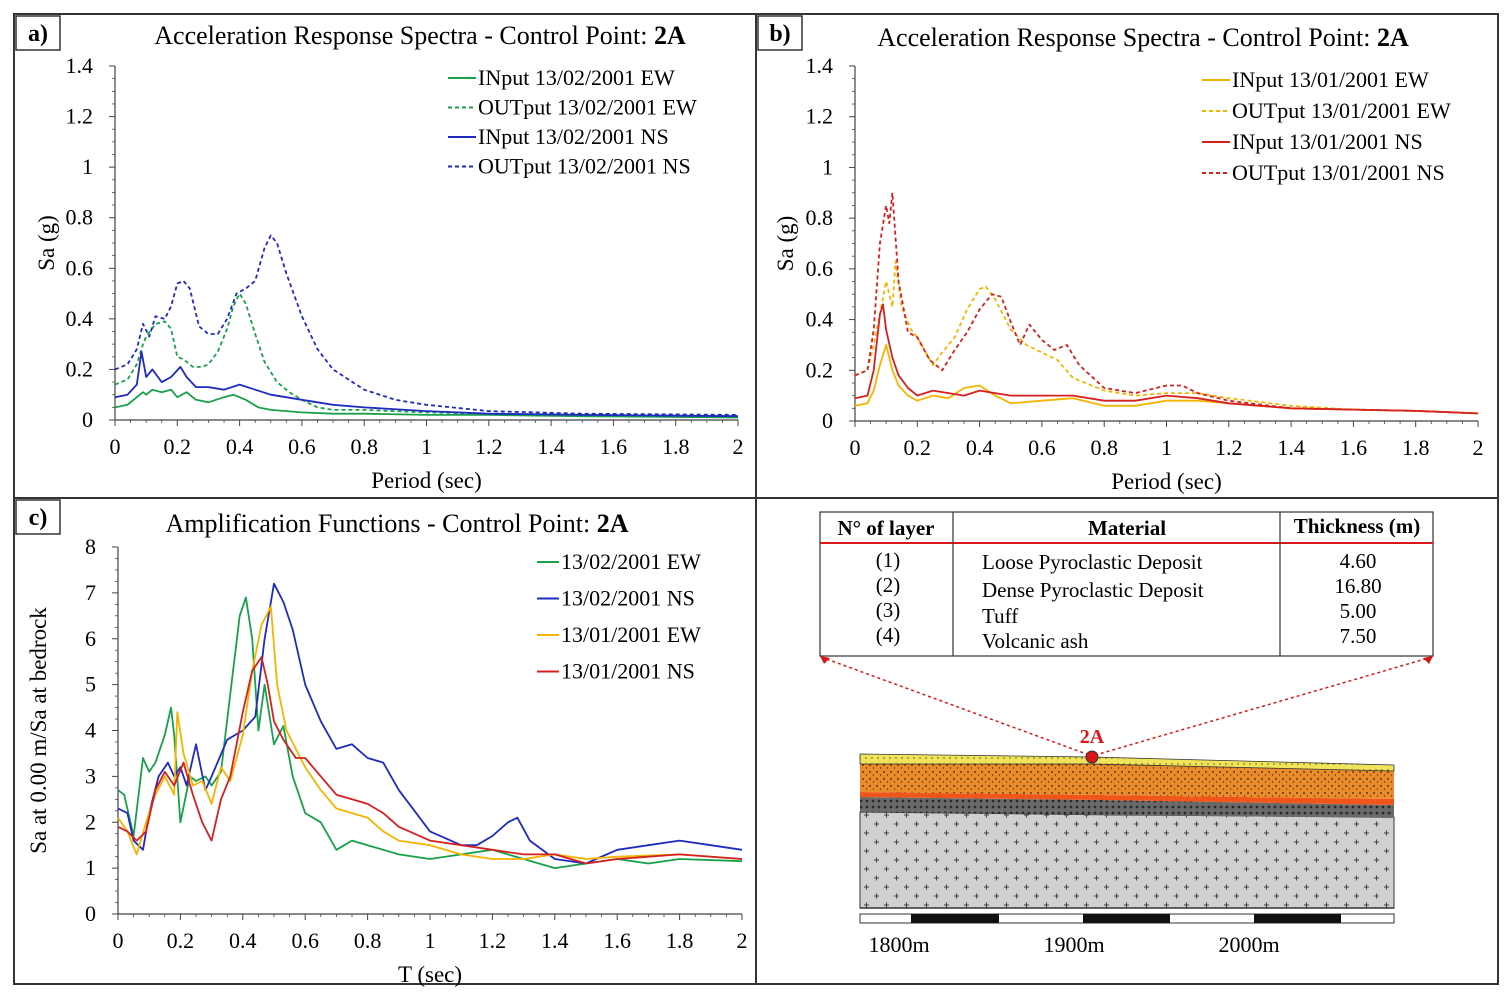 Image resolution: width=1506 pixels, height=996 pixels. I want to click on legend-label: 13/01/2001 NS, so click(628, 671).